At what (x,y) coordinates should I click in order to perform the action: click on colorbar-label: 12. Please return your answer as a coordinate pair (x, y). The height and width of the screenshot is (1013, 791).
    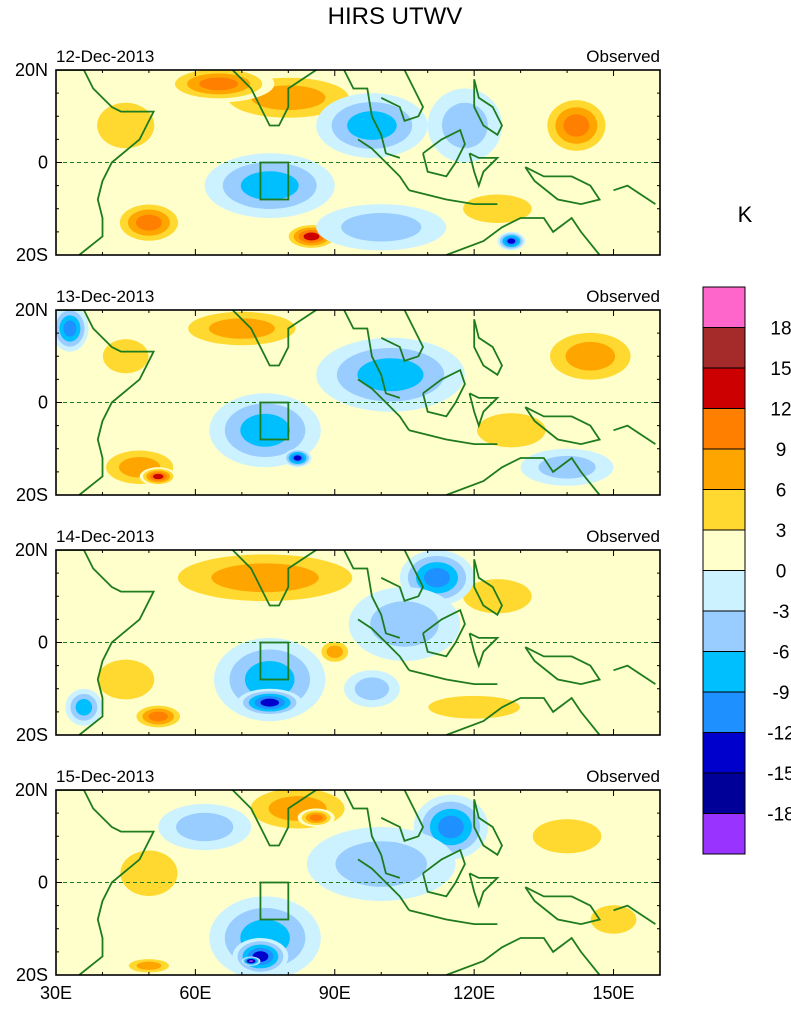
    Looking at the image, I should click on (780, 410).